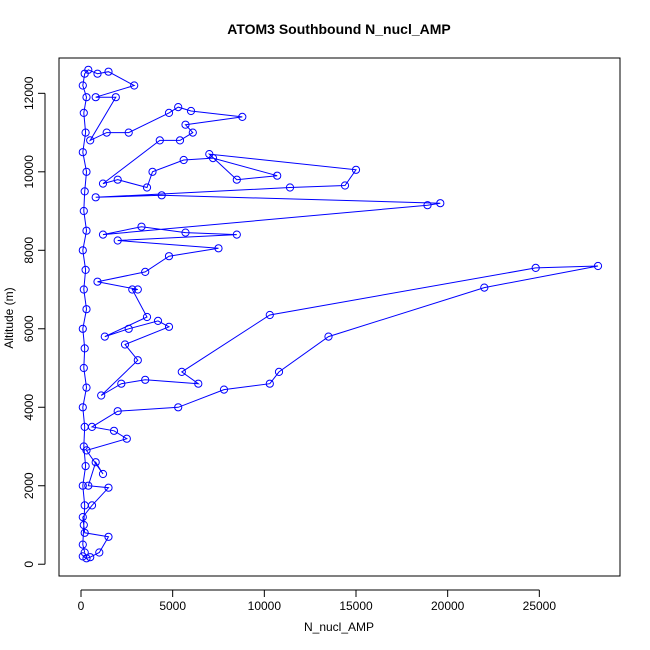 This screenshot has width=650, height=650. I want to click on x-tick-label: 20000, so click(448, 606).